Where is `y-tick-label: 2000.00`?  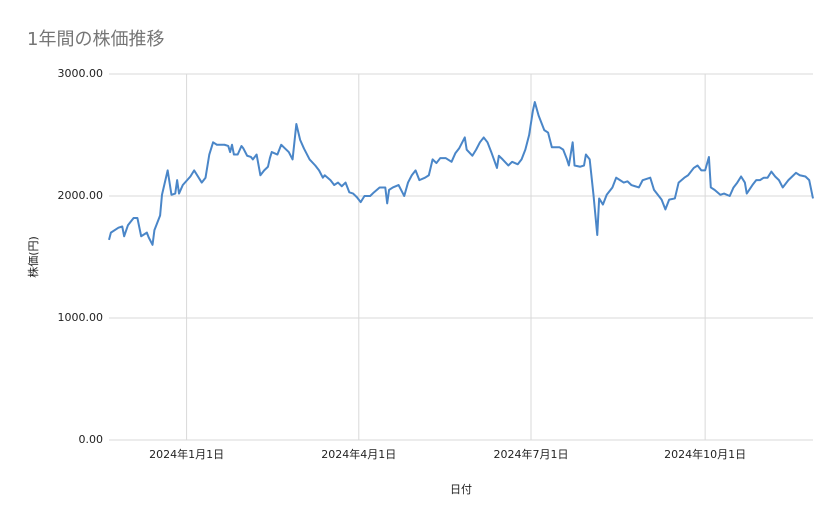
y-tick-label: 2000.00 is located at coordinates (81, 195).